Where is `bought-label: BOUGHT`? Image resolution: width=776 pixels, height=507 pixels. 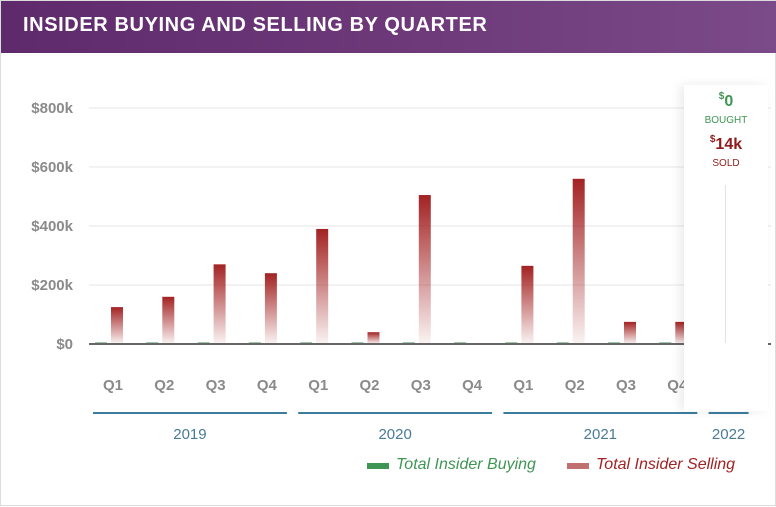 bought-label: BOUGHT is located at coordinates (726, 120).